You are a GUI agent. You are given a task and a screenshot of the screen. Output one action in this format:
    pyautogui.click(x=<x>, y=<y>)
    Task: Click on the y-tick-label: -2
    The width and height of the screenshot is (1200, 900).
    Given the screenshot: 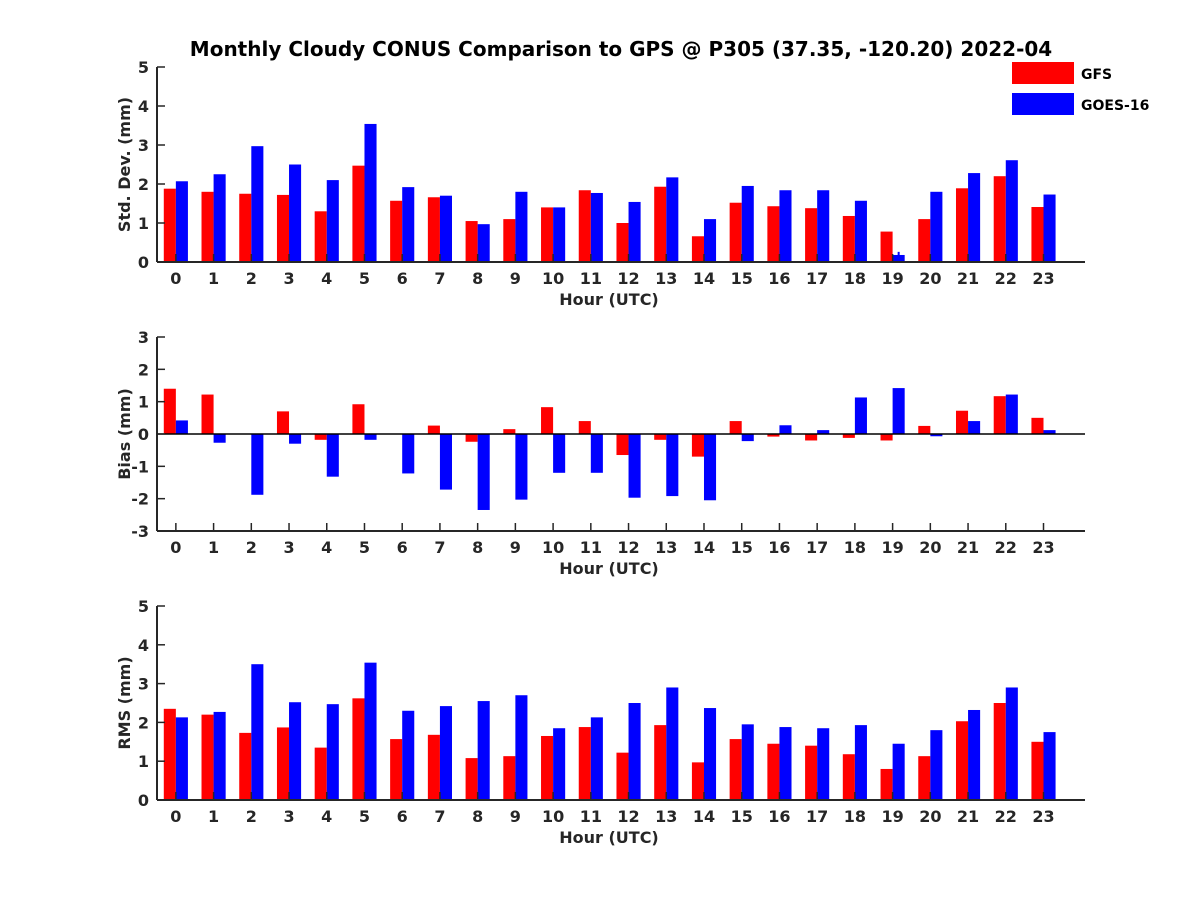 What is the action you would take?
    pyautogui.click(x=140, y=499)
    